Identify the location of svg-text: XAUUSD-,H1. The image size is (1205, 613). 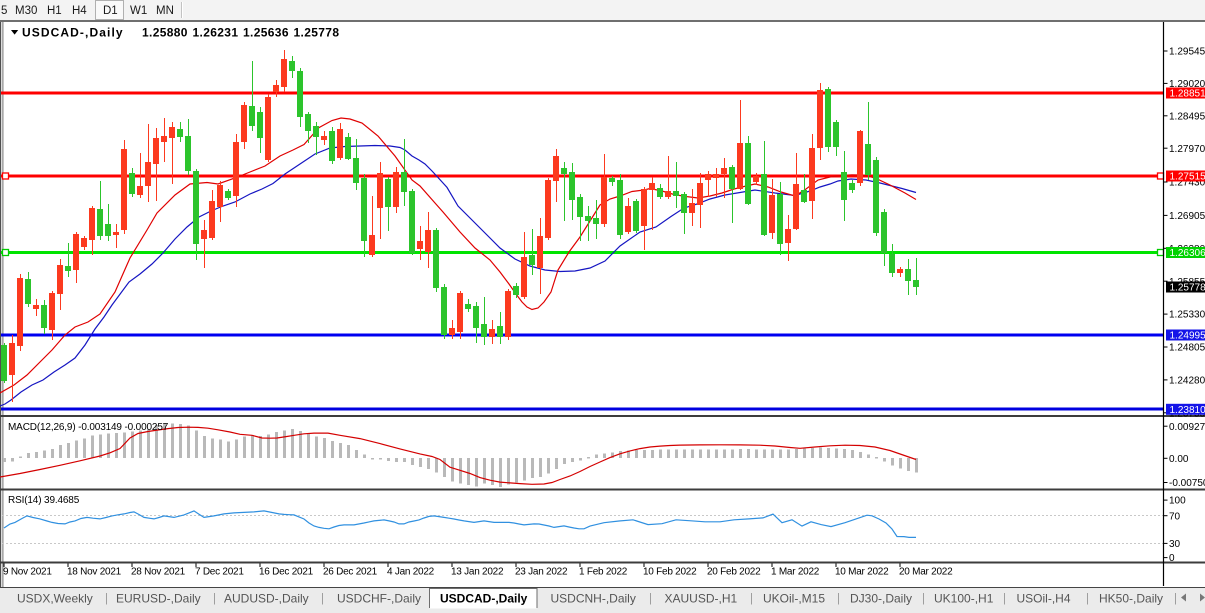
(701, 599).